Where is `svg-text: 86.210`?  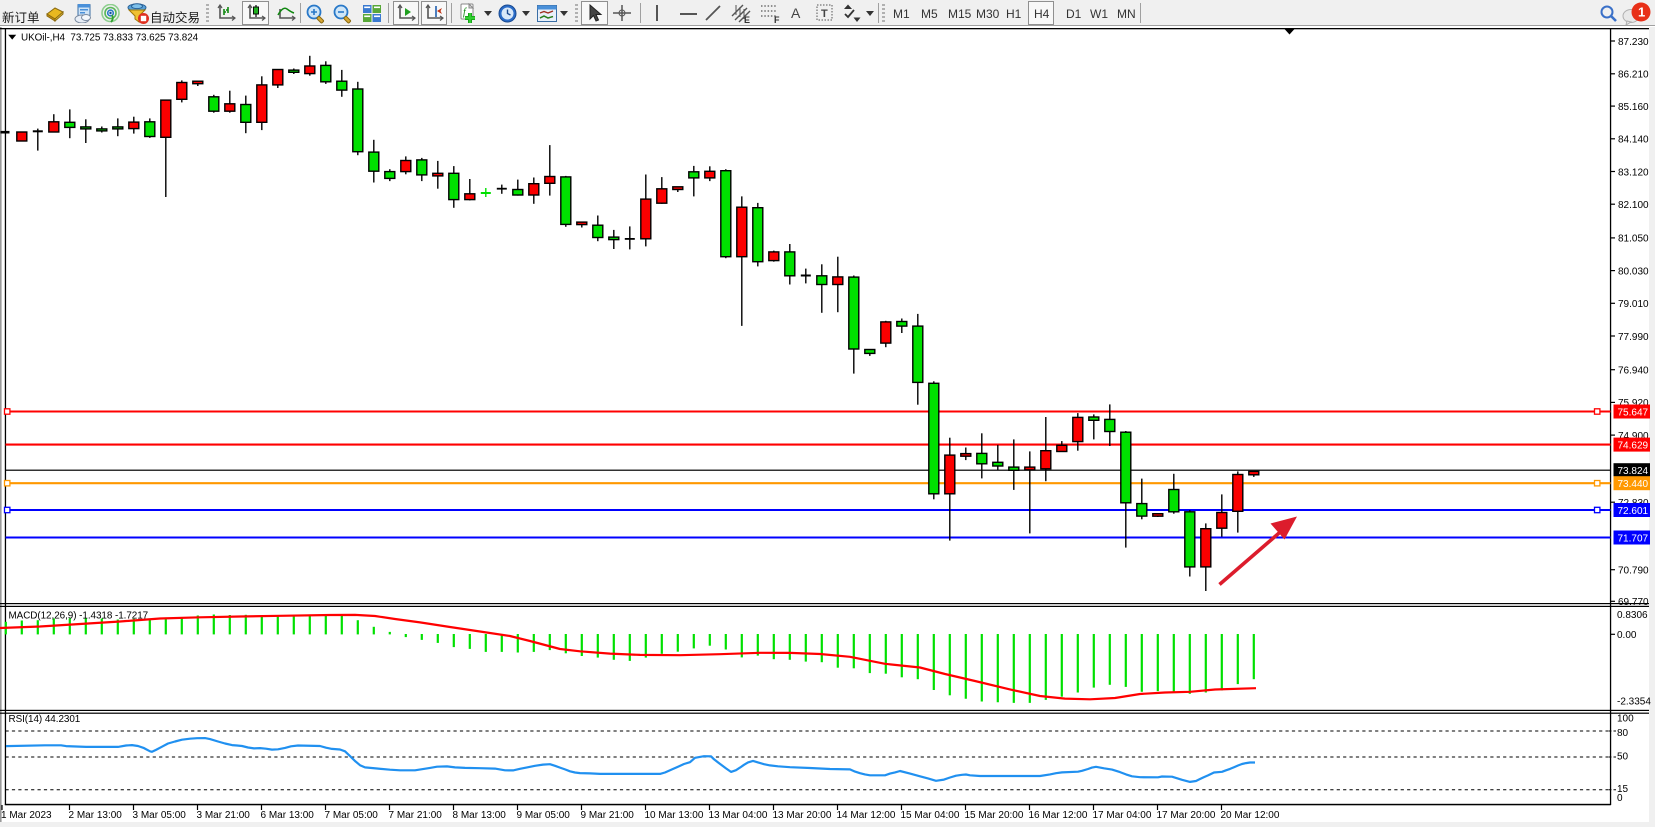 svg-text: 86.210 is located at coordinates (1633, 75).